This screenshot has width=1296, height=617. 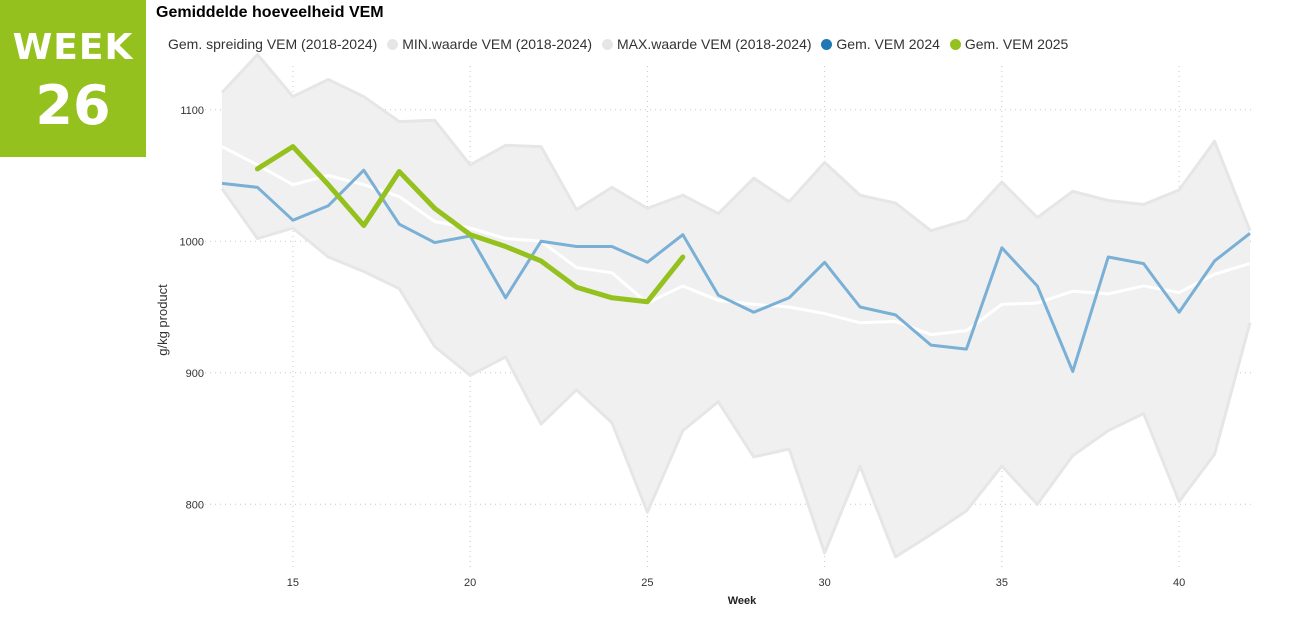 I want to click on week-badge-label: WEEK, so click(x=73, y=47).